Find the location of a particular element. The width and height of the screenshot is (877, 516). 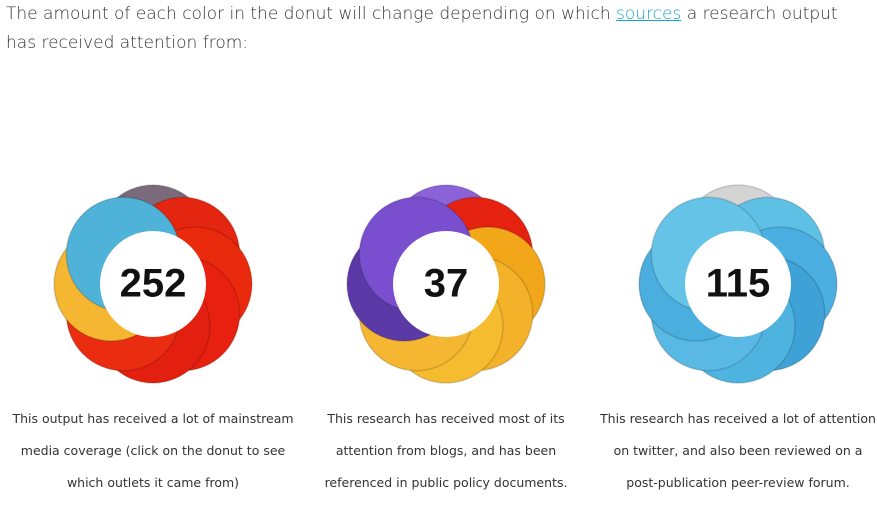

donut: 37 is located at coordinates (446, 284).